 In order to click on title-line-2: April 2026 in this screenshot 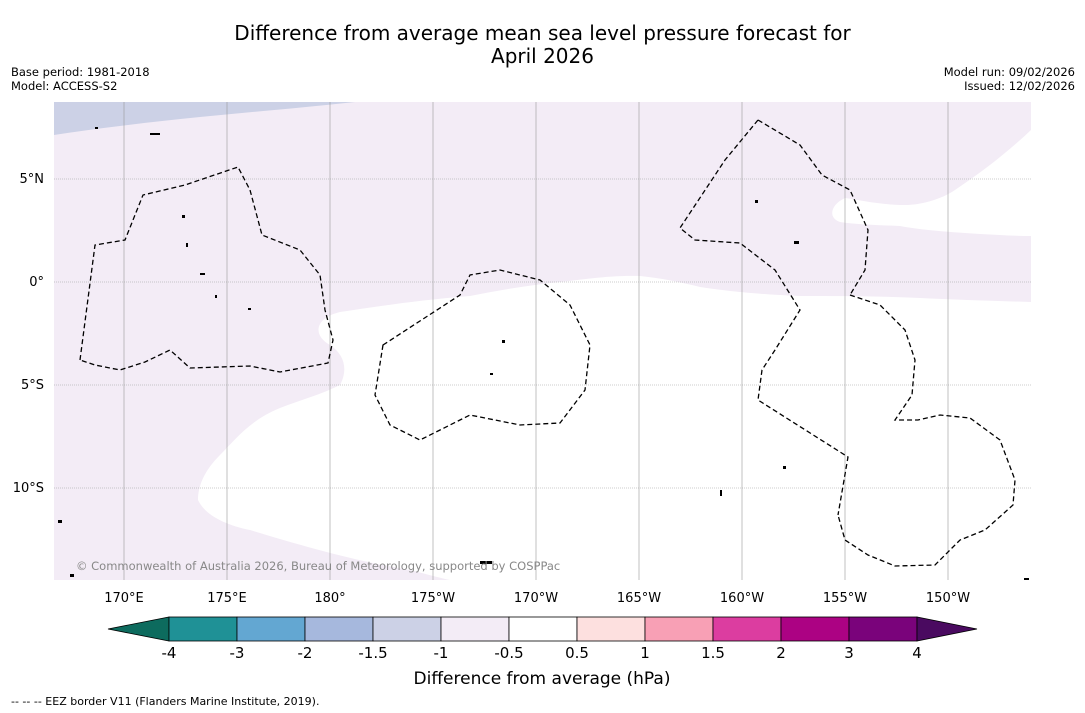, I will do `click(542, 56)`.